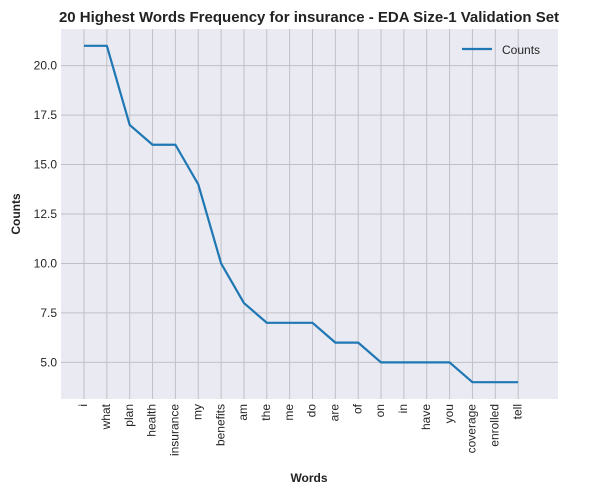 The width and height of the screenshot is (597, 494). What do you see at coordinates (220, 425) in the screenshot?
I see `x-tick-label: benefits` at bounding box center [220, 425].